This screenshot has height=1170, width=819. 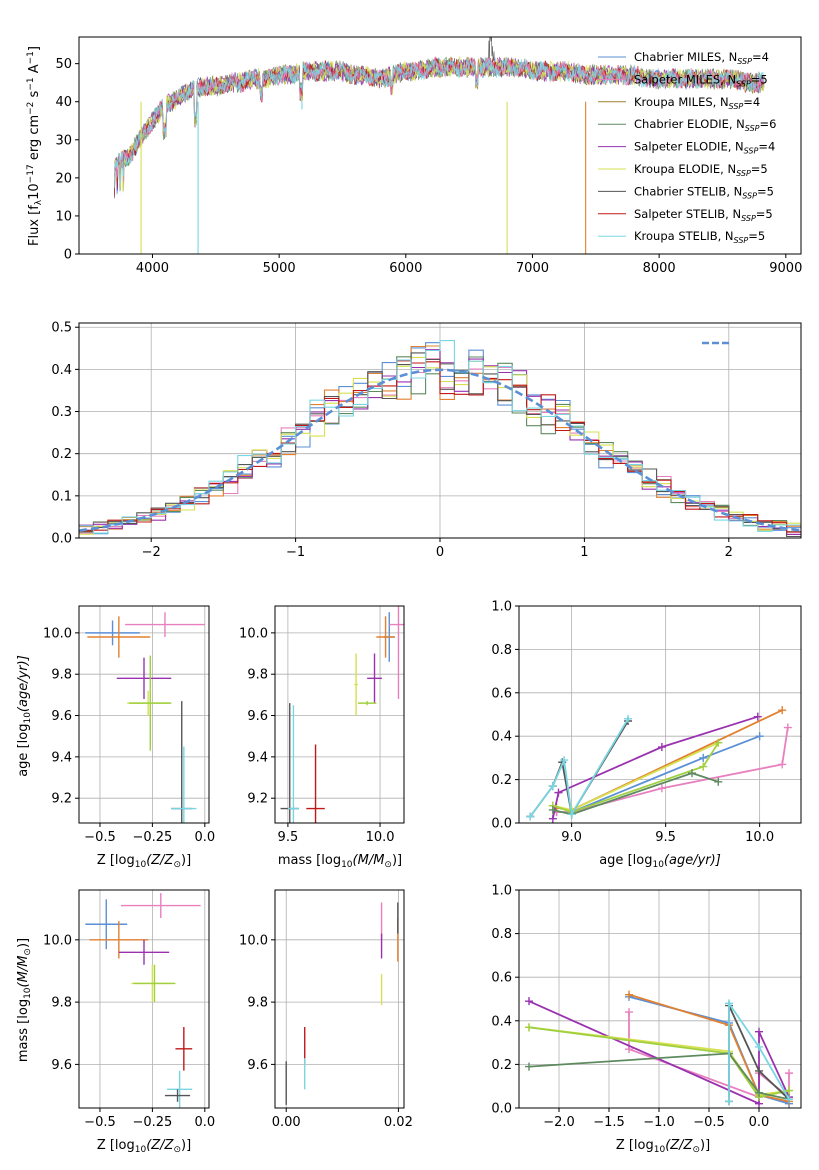 I want to click on histogram-kroupa-stelib, so click(x=440, y=437).